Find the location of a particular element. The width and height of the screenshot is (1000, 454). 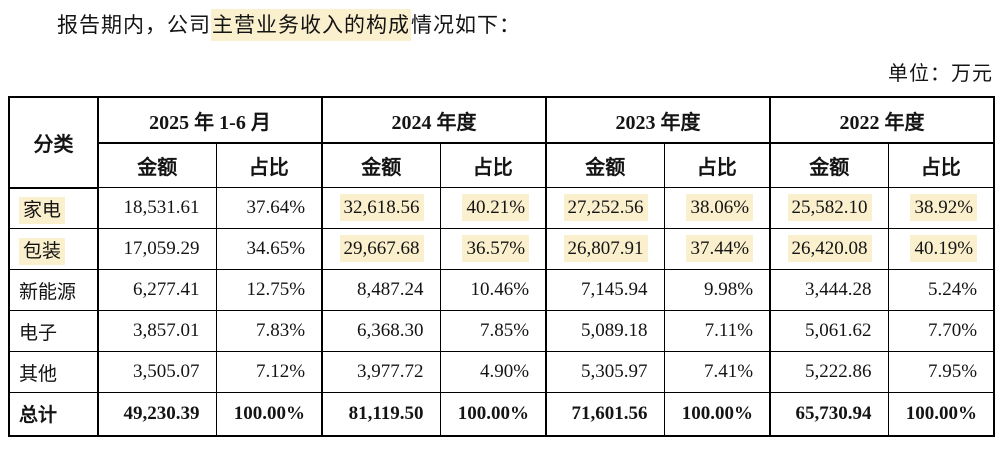

table-cell: 3,505.07 is located at coordinates (157, 372).